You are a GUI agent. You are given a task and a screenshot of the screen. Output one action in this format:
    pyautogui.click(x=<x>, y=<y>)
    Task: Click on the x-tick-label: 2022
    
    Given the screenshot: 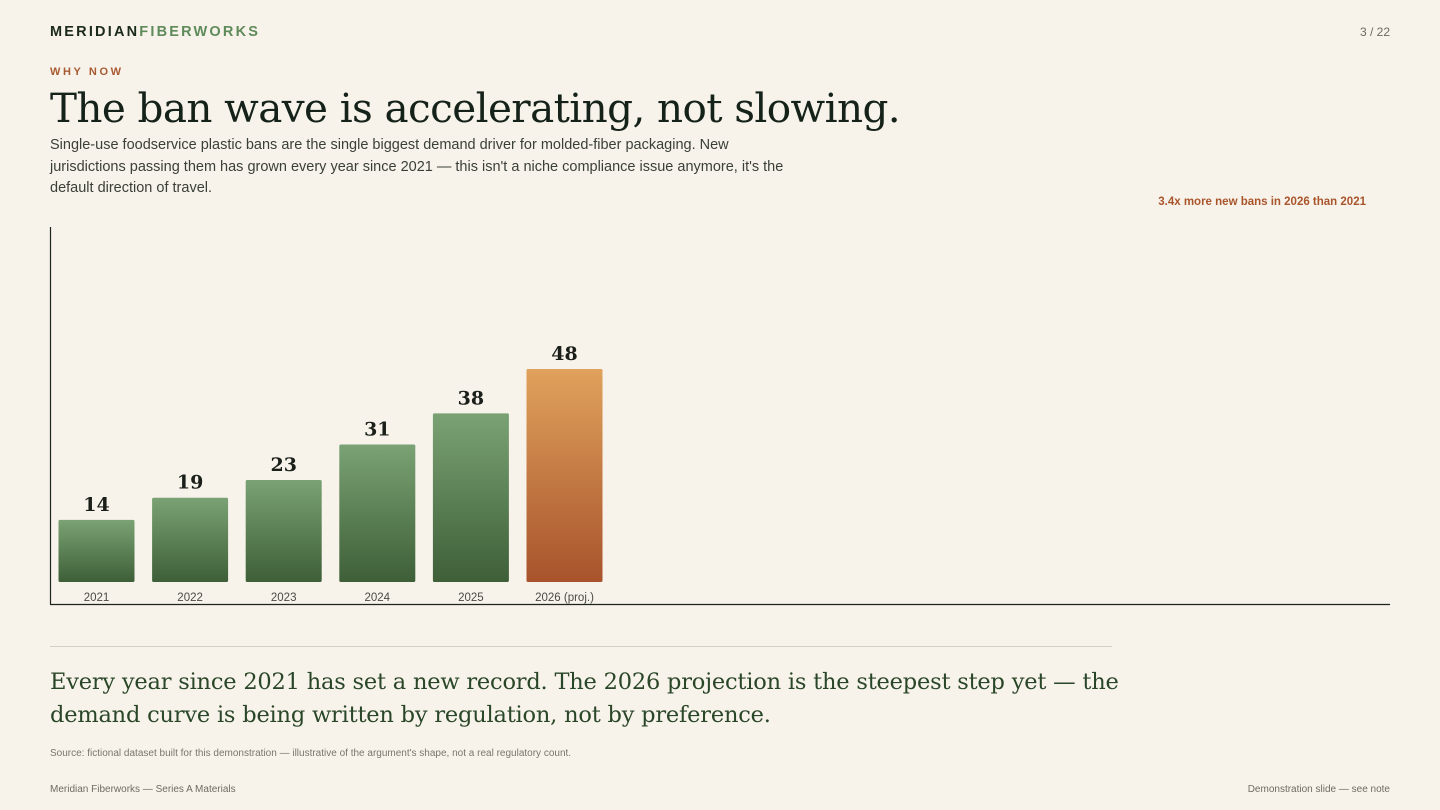 What is the action you would take?
    pyautogui.click(x=190, y=598)
    